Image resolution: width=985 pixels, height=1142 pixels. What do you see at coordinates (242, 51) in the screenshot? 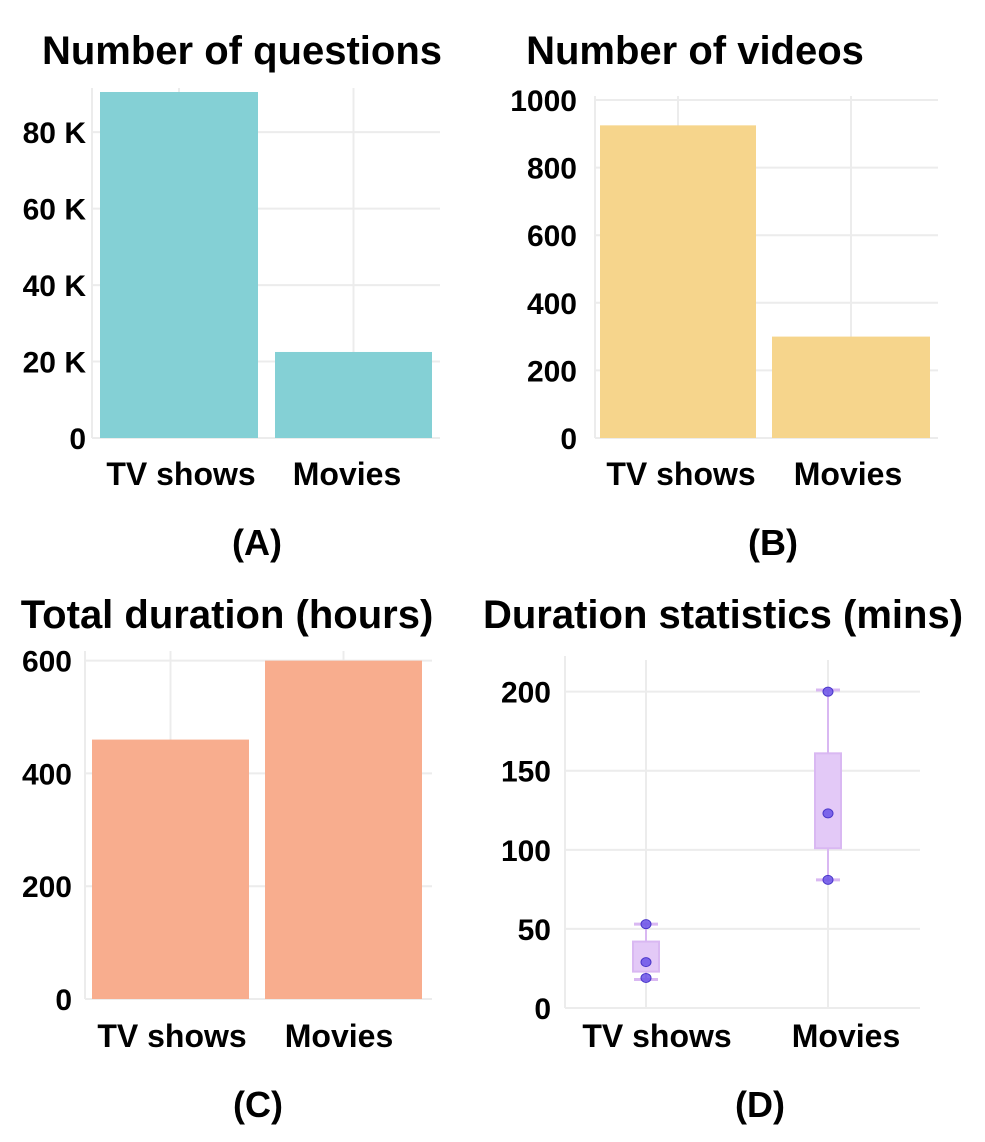
I see `chart-a-title: Number of questions` at bounding box center [242, 51].